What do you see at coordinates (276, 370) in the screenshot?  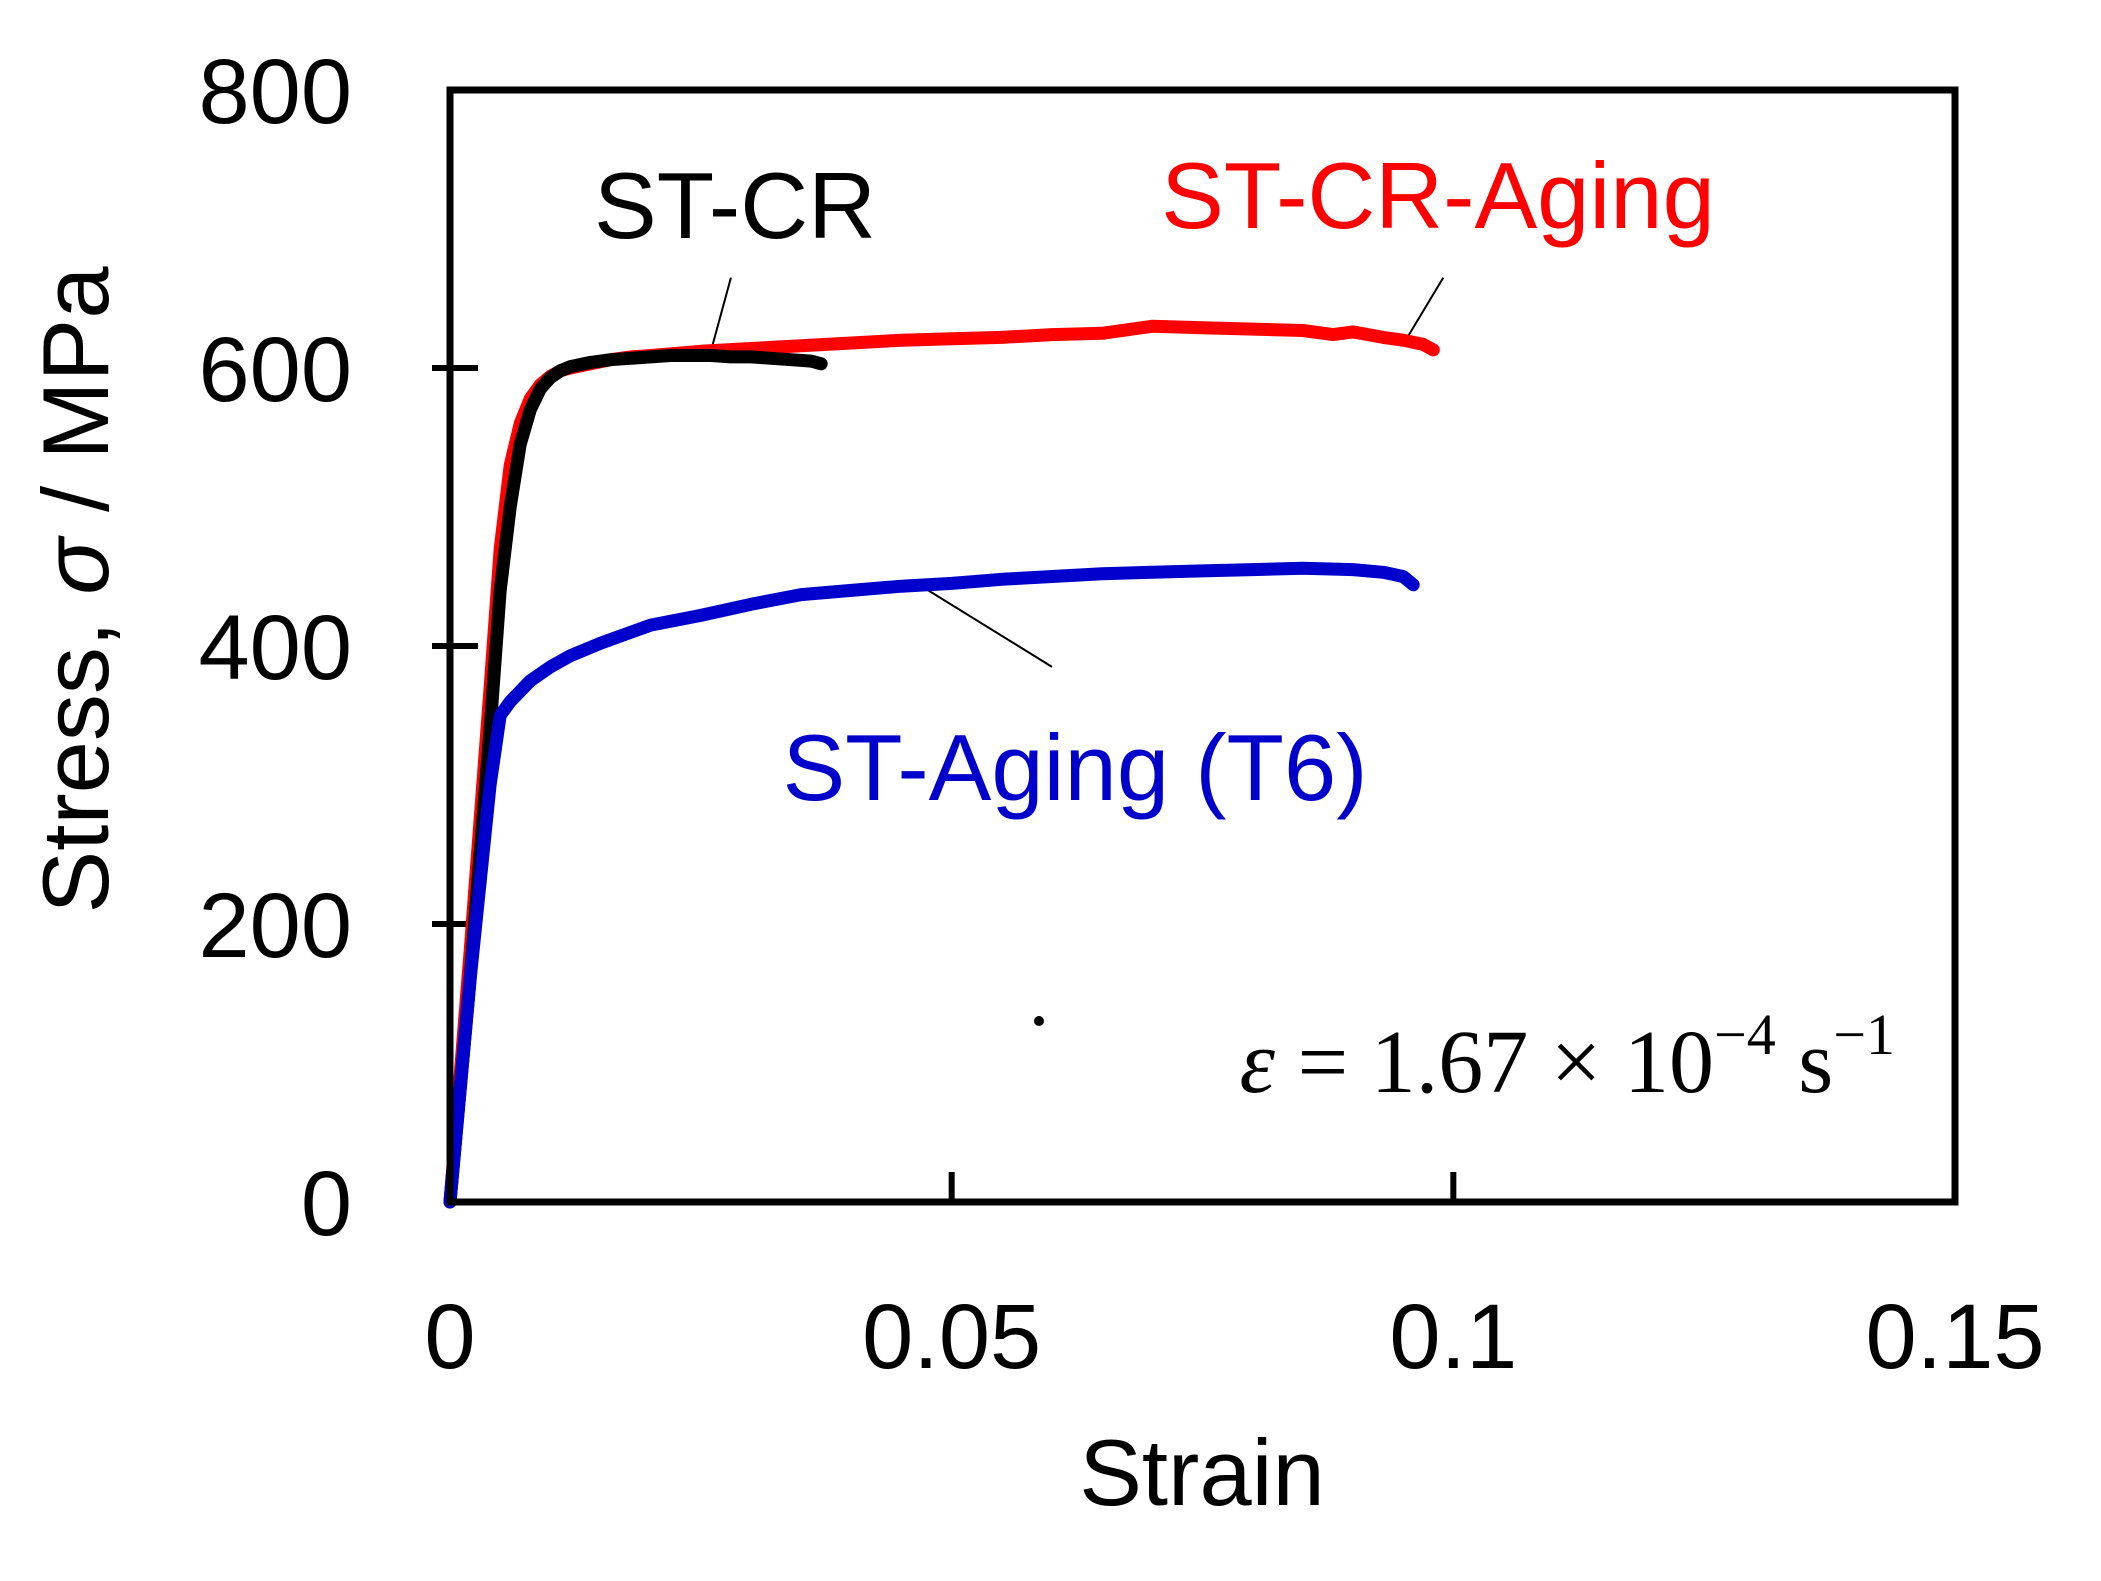 I see `y-tick-label: 600` at bounding box center [276, 370].